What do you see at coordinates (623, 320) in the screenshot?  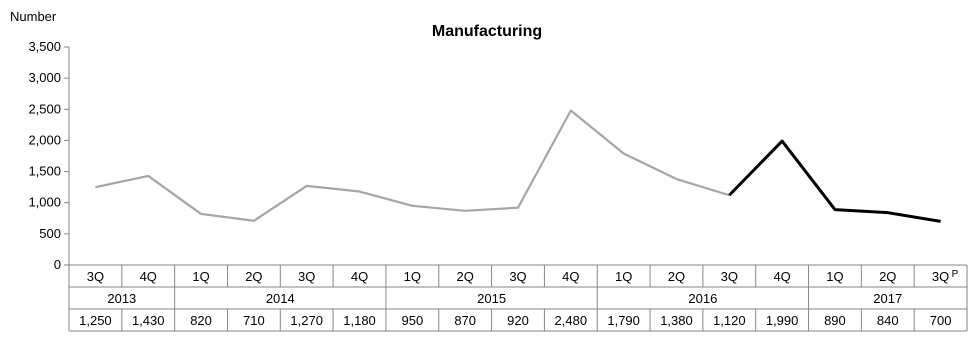 I see `data-value-label: 1,790` at bounding box center [623, 320].